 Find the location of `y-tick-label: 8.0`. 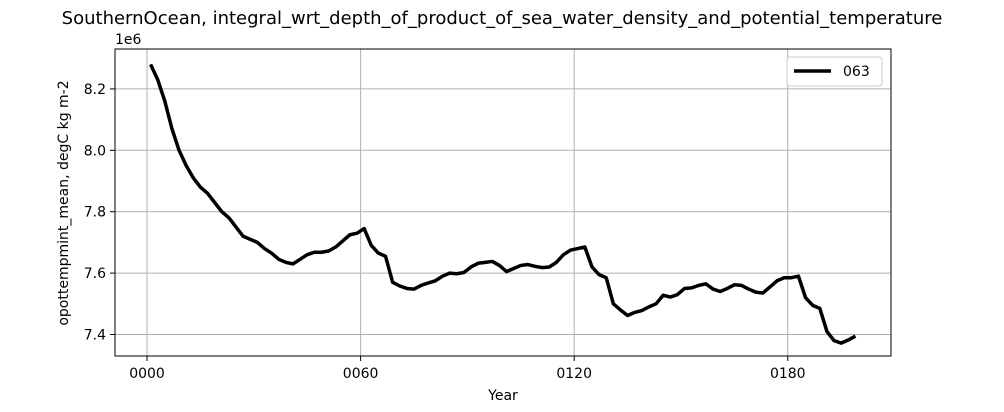

y-tick-label: 8.0 is located at coordinates (95, 151).